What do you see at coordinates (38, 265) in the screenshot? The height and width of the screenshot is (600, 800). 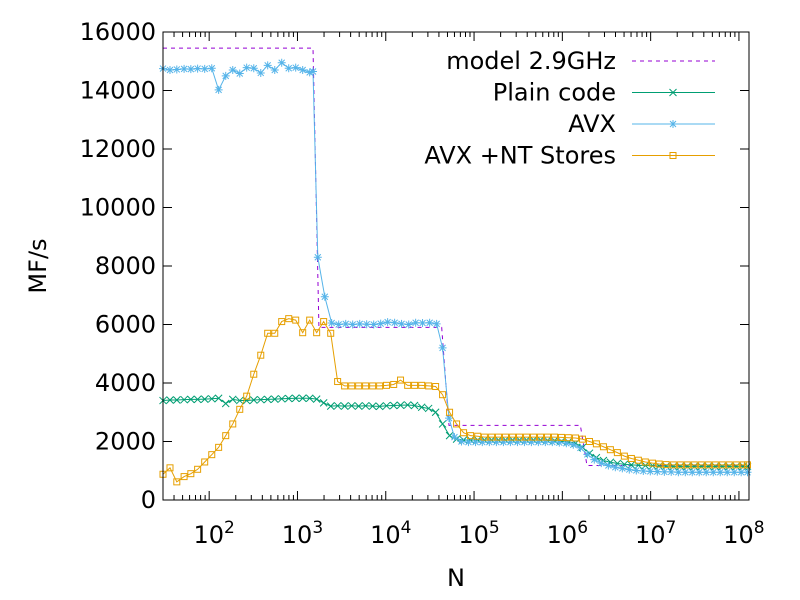 I see `y-axis-label: MF/s` at bounding box center [38, 265].